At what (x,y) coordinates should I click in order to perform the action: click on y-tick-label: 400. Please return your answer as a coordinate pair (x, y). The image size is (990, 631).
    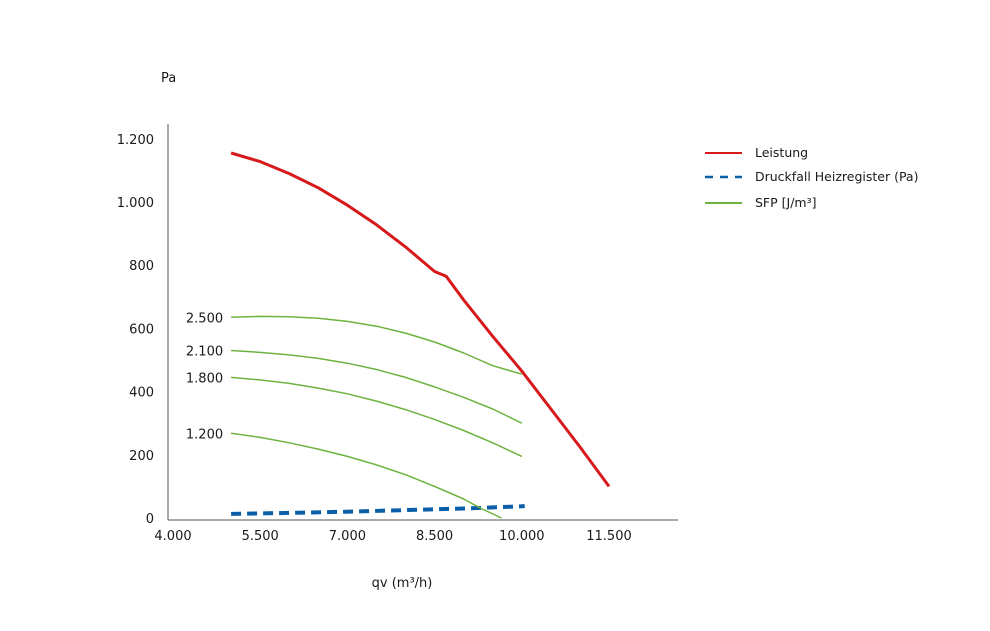
    Looking at the image, I should click on (141, 393).